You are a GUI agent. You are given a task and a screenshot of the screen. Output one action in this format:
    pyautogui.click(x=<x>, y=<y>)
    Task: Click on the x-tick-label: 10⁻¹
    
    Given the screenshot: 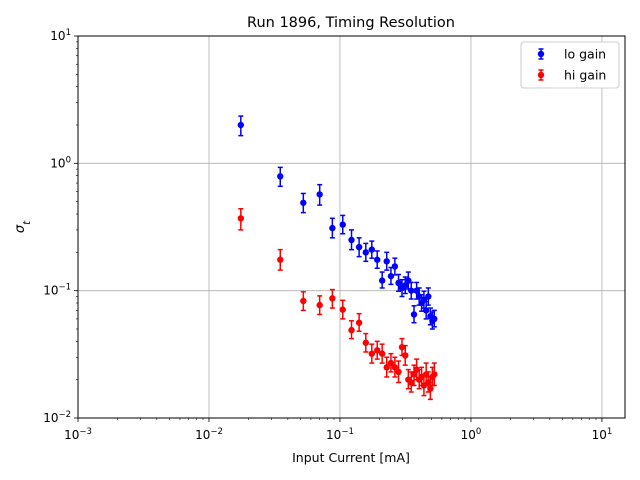 What is the action you would take?
    pyautogui.click(x=340, y=434)
    